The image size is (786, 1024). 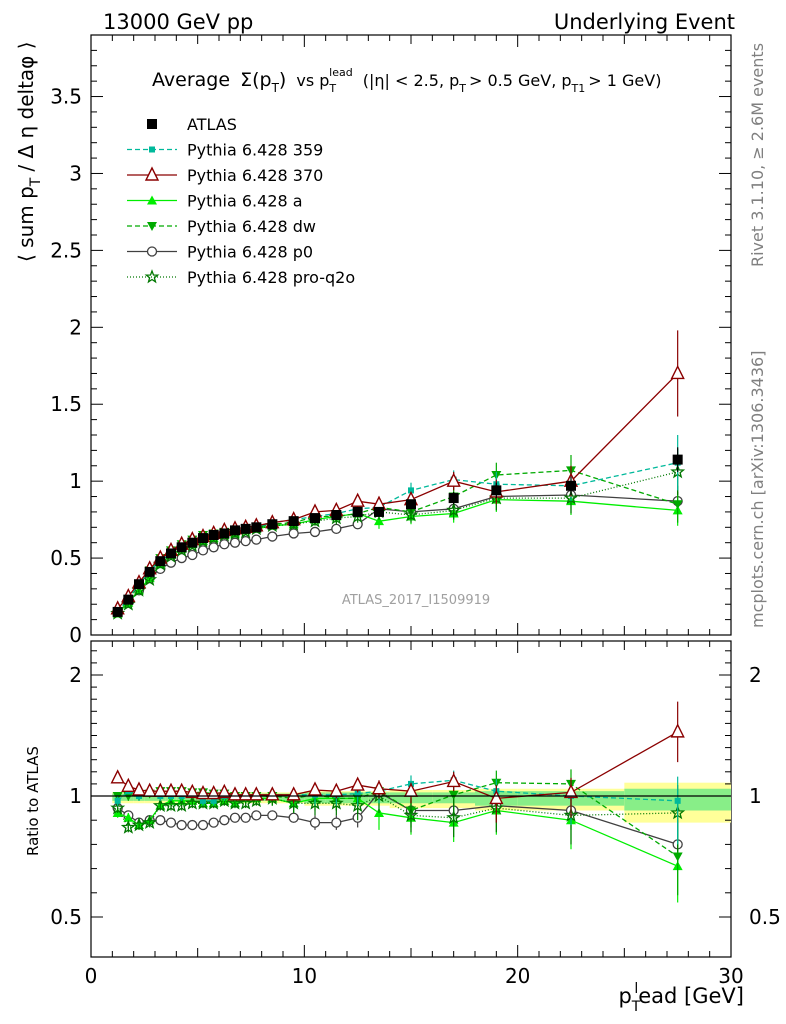 I want to click on xlabel-rest: ead [GeV], so click(x=691, y=996).